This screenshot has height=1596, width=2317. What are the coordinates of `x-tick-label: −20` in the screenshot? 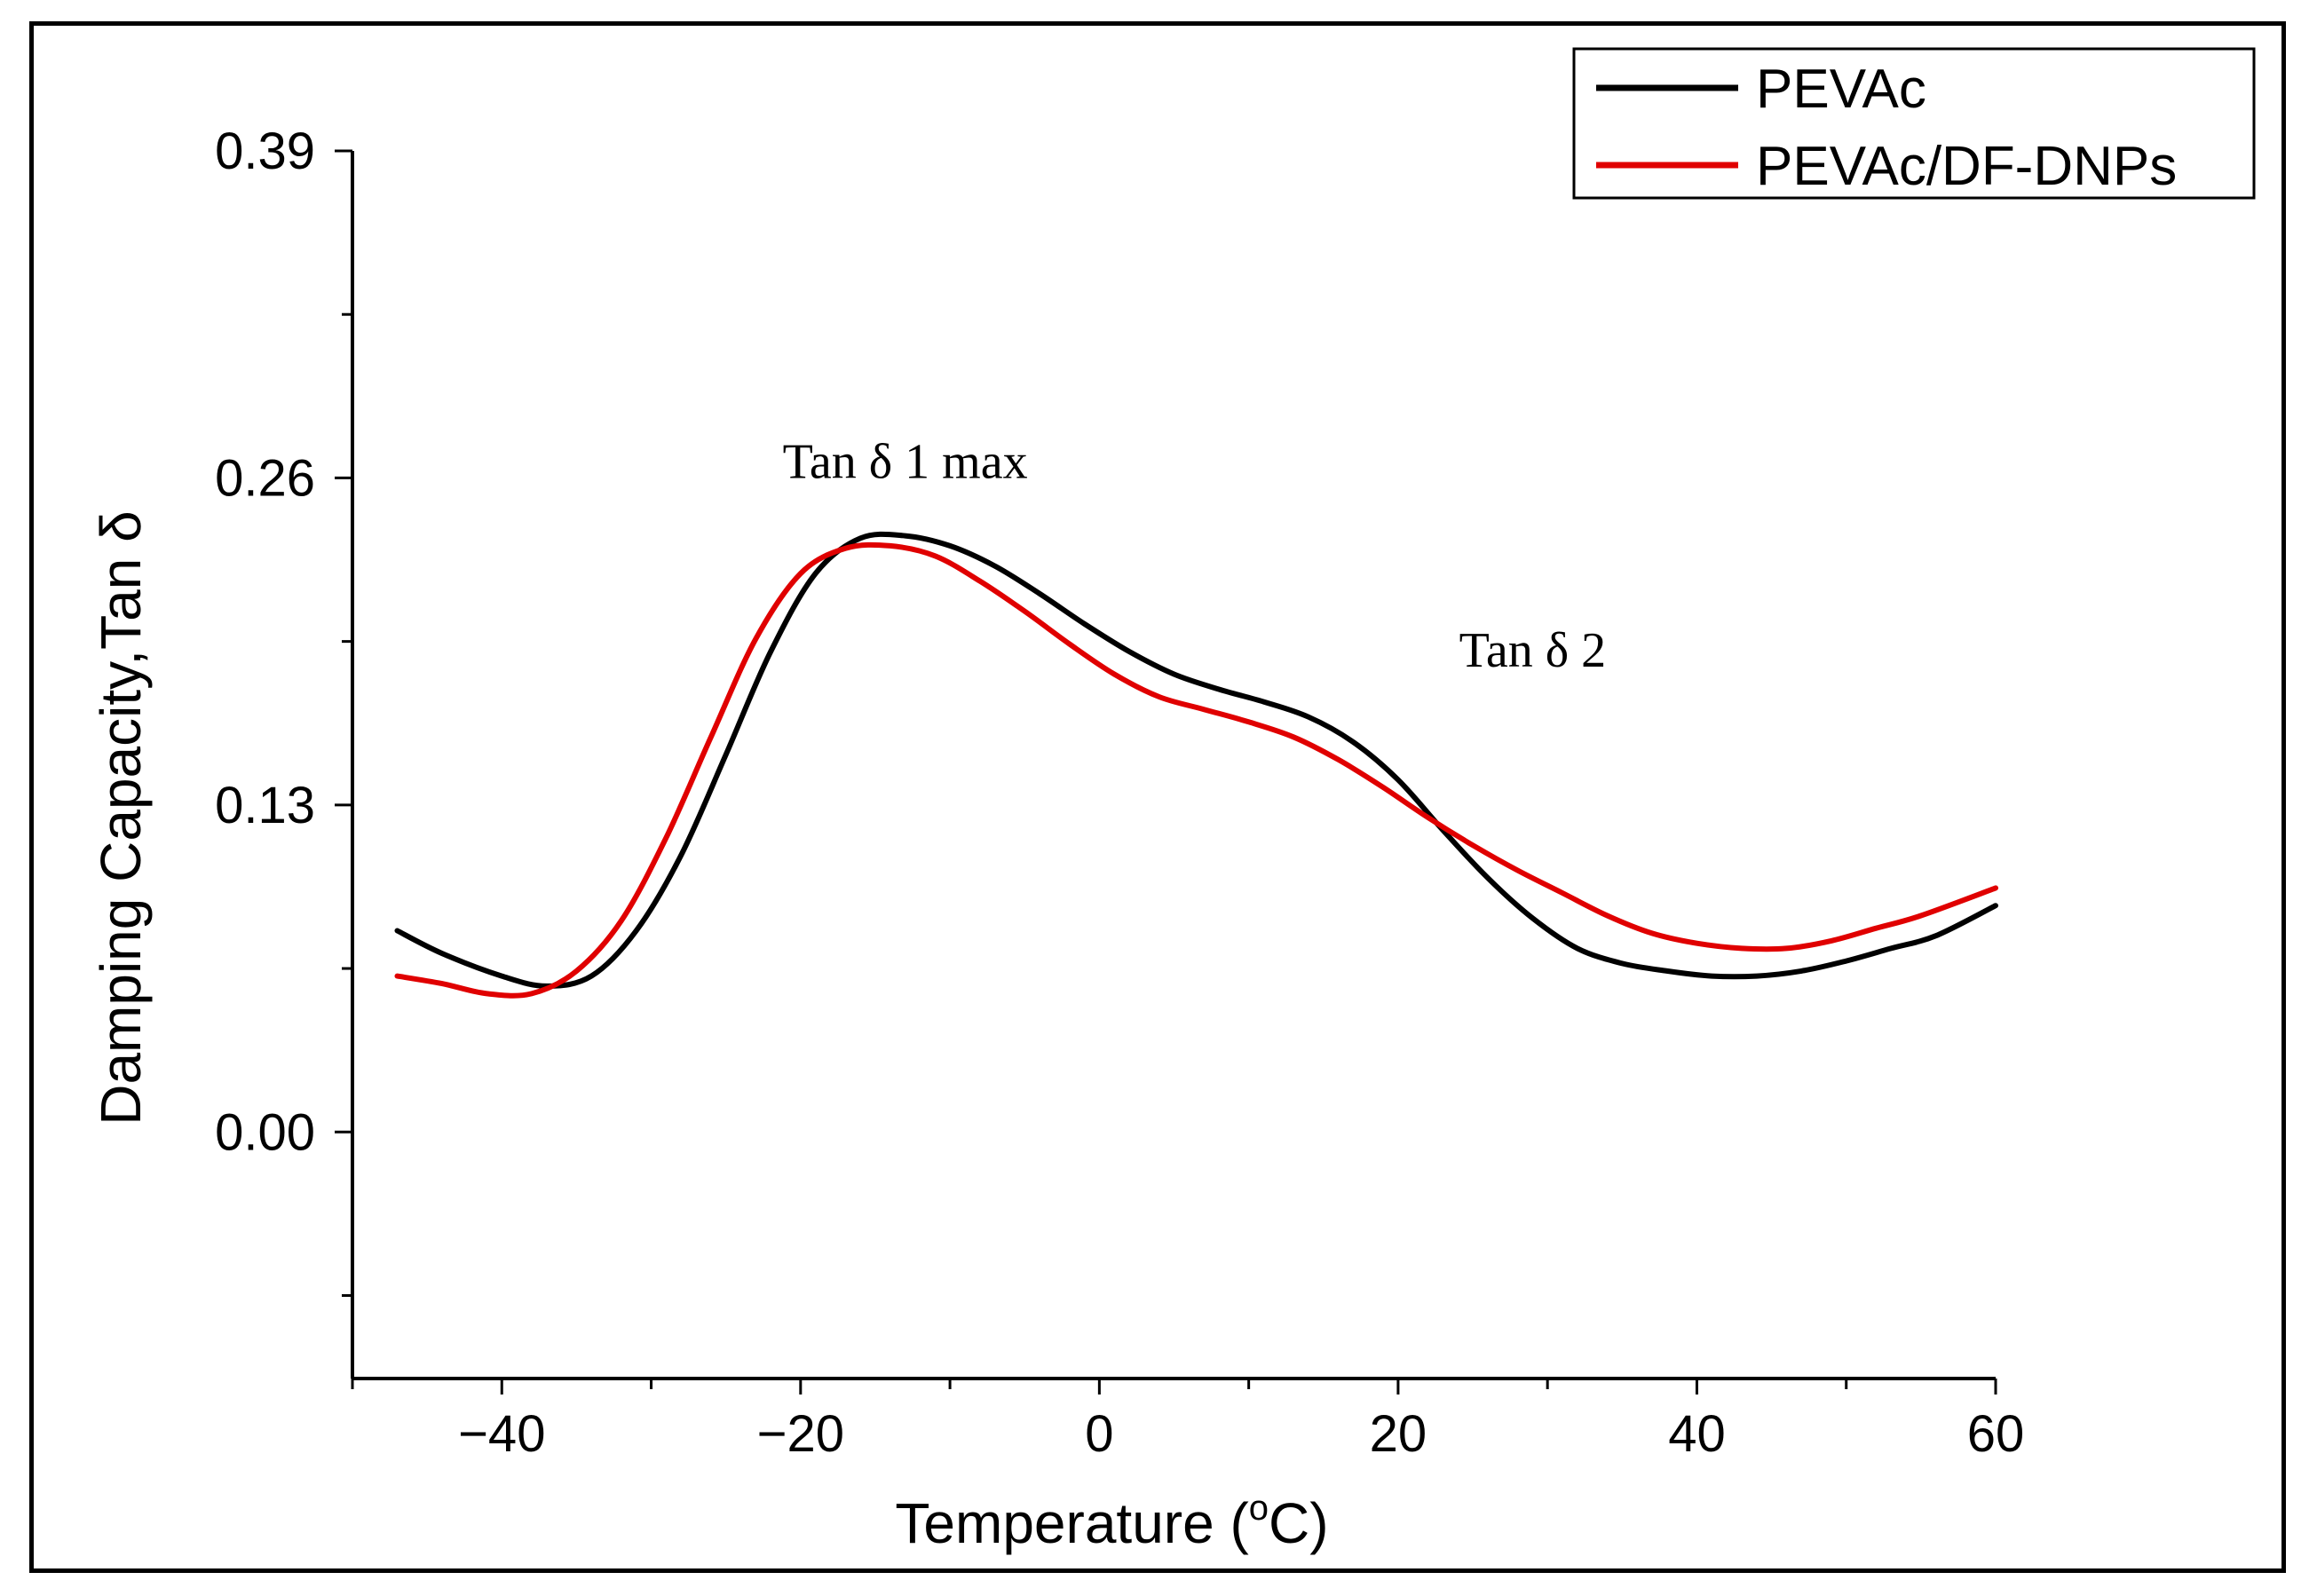 It's located at (801, 1434).